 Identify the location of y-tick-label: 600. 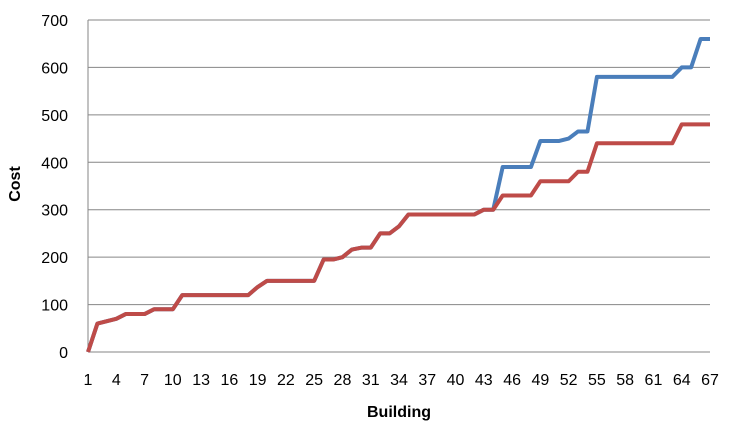
(54, 68).